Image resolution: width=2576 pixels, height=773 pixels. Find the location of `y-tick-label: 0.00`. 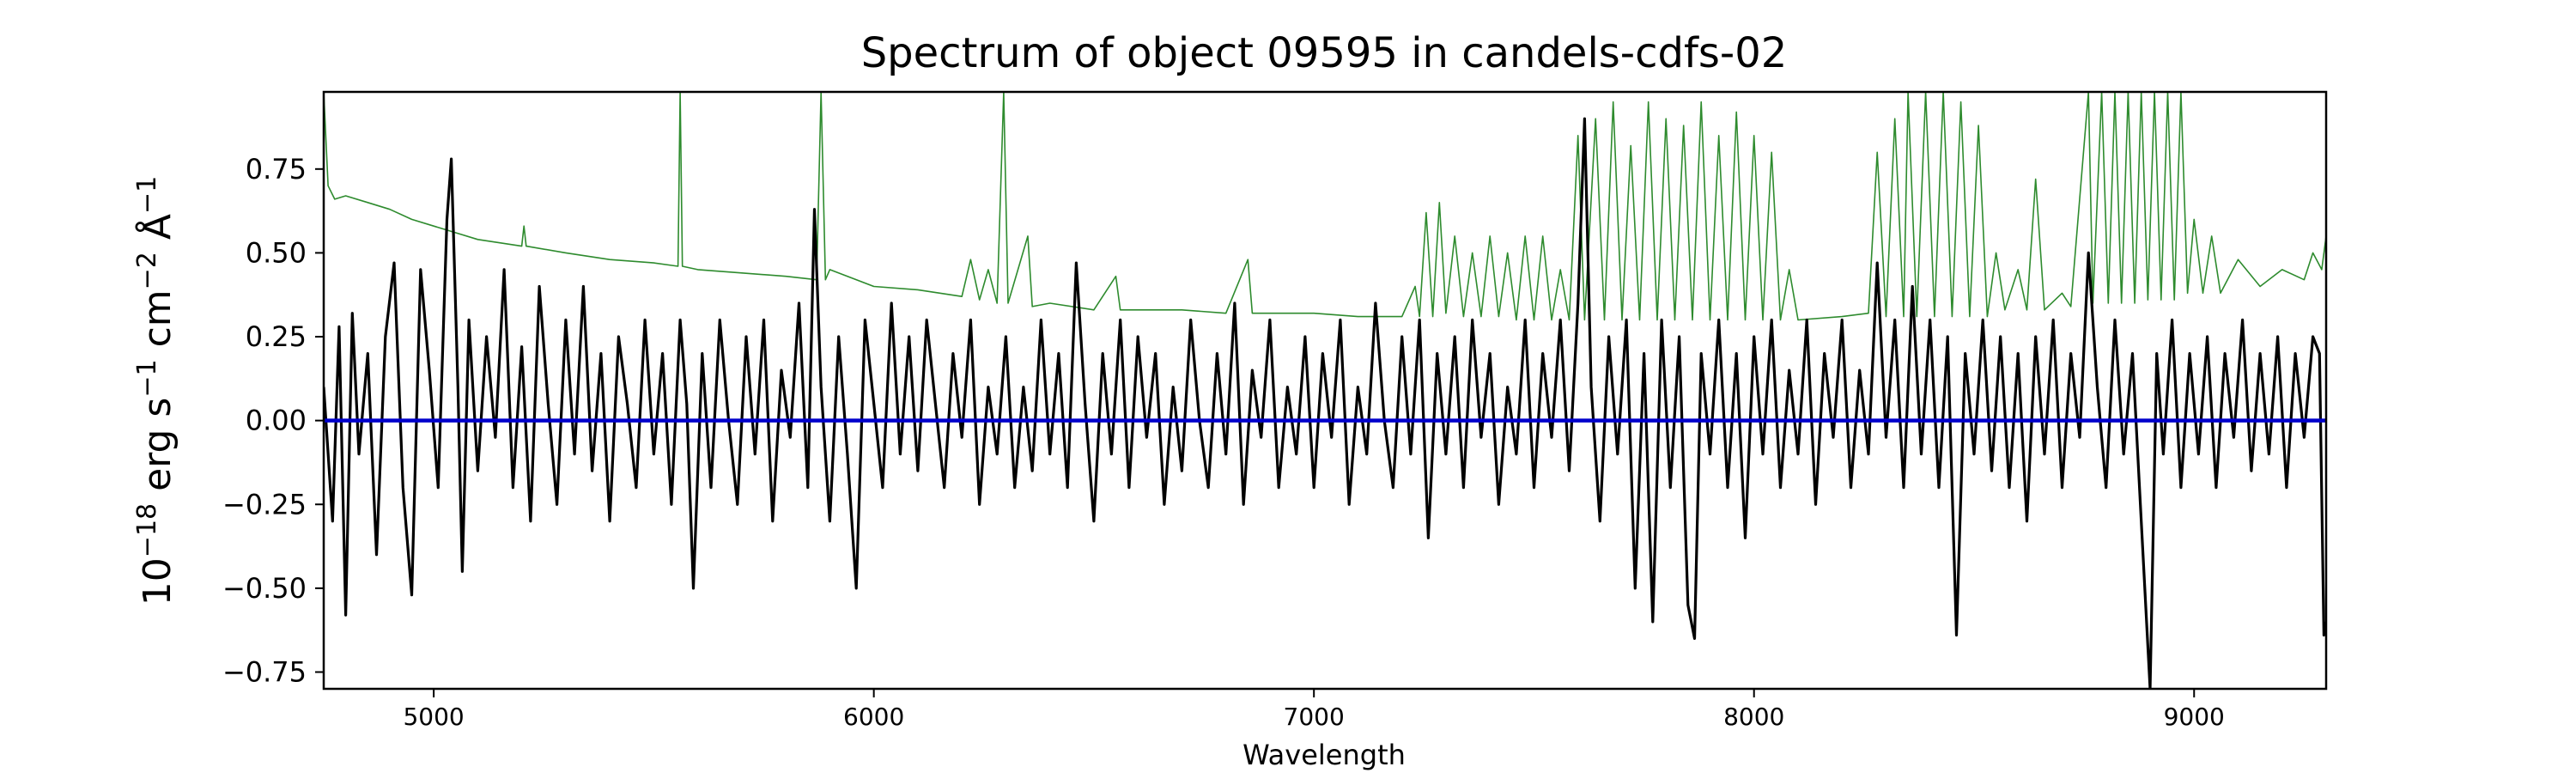

y-tick-label: 0.00 is located at coordinates (276, 421).